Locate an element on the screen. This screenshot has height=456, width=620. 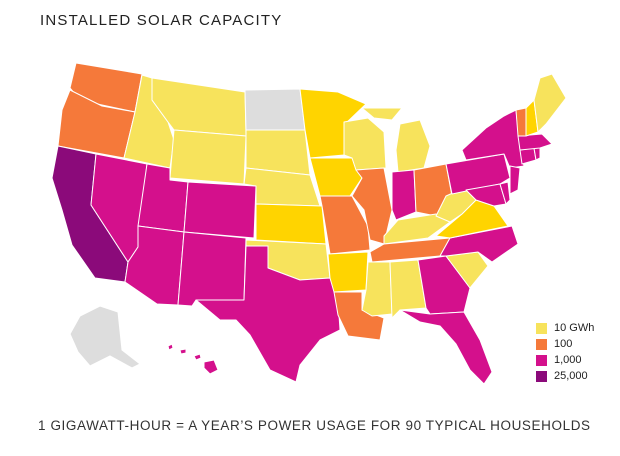
state-new-mexico is located at coordinates (212, 269).